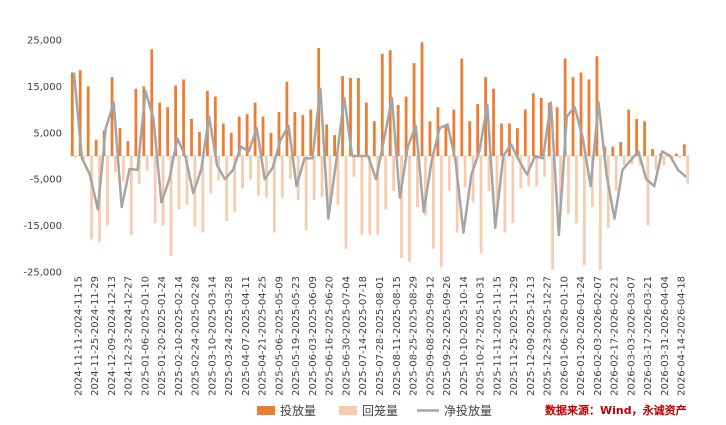 This screenshot has width=726, height=425. I want to click on x-tick-label: 2025-08-25-2025-08-29, so click(414, 336).